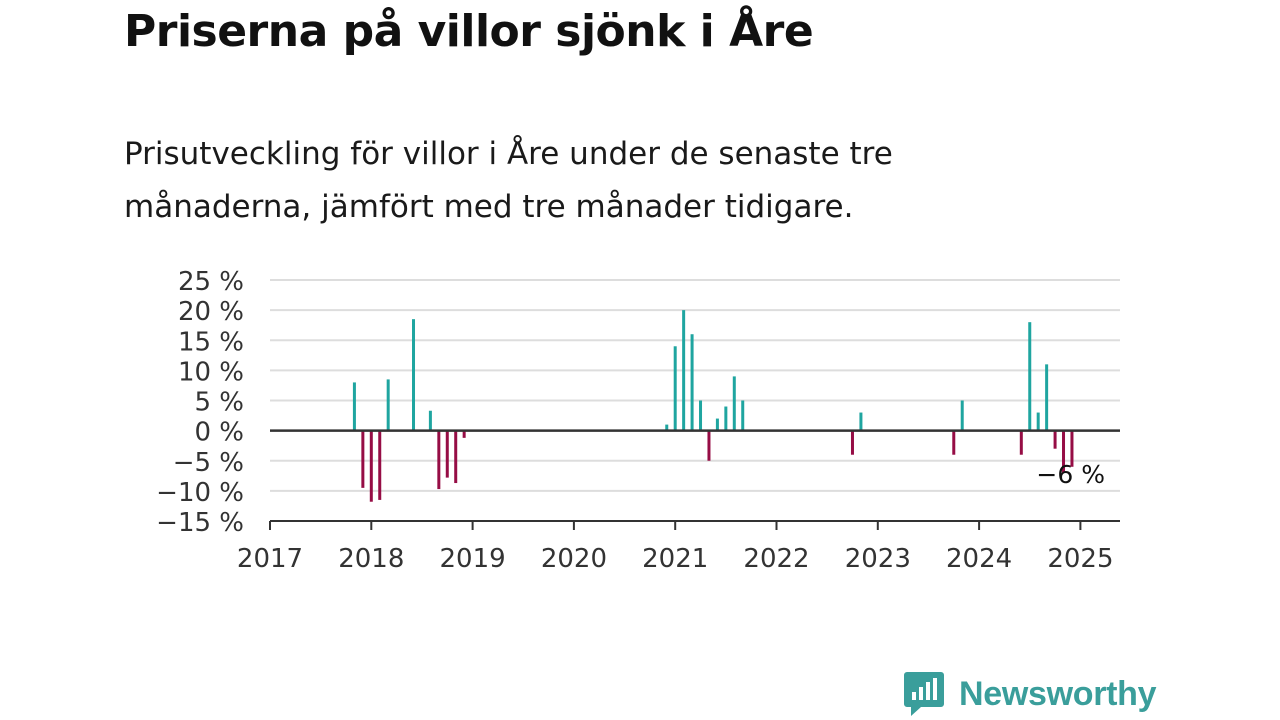 The width and height of the screenshot is (1280, 720). Describe the element at coordinates (211, 312) in the screenshot. I see `y-tick-label: 20 %` at that location.